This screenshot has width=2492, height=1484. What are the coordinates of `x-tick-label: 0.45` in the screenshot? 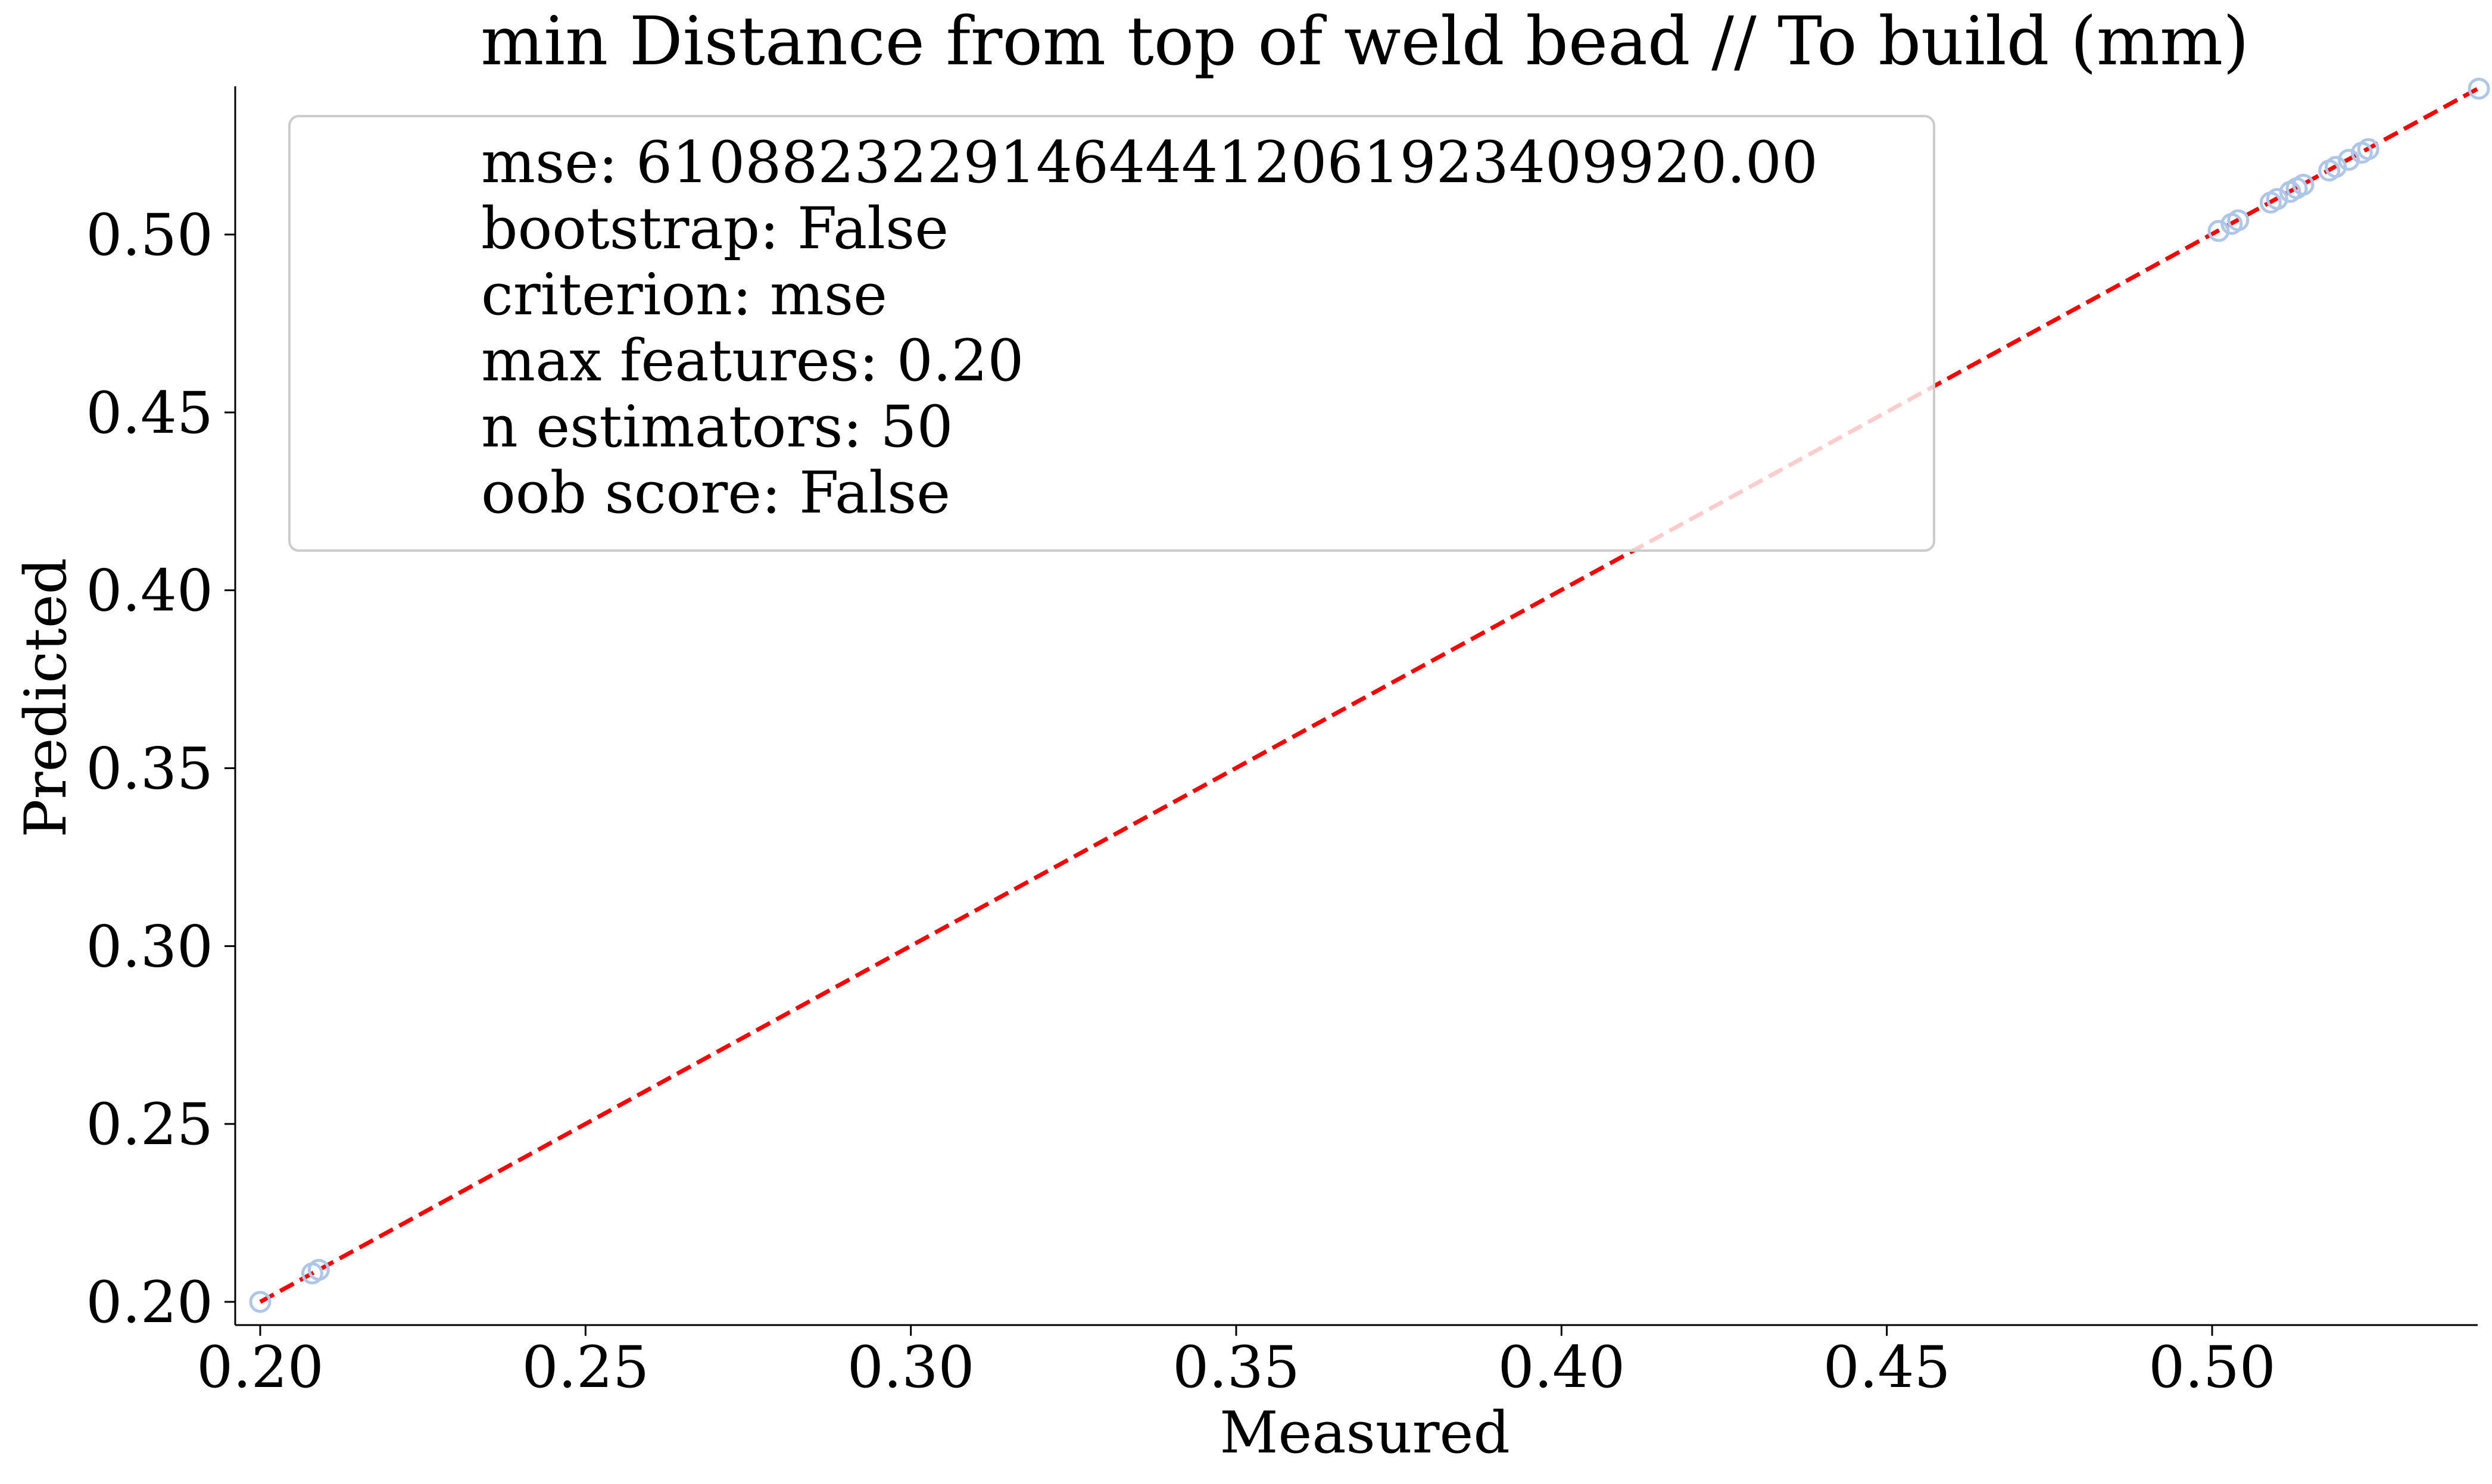 It's located at (1887, 1368).